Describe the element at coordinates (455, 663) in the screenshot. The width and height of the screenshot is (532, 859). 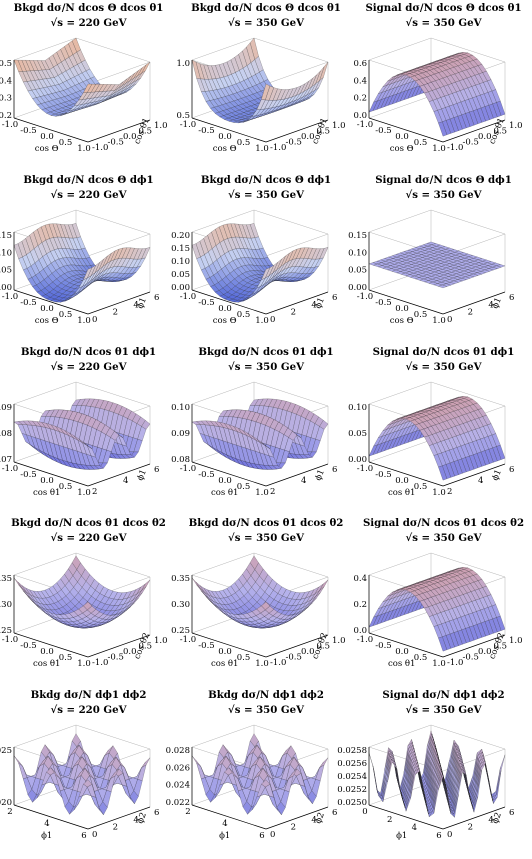
I see `y-tick-label: -1.0` at that location.